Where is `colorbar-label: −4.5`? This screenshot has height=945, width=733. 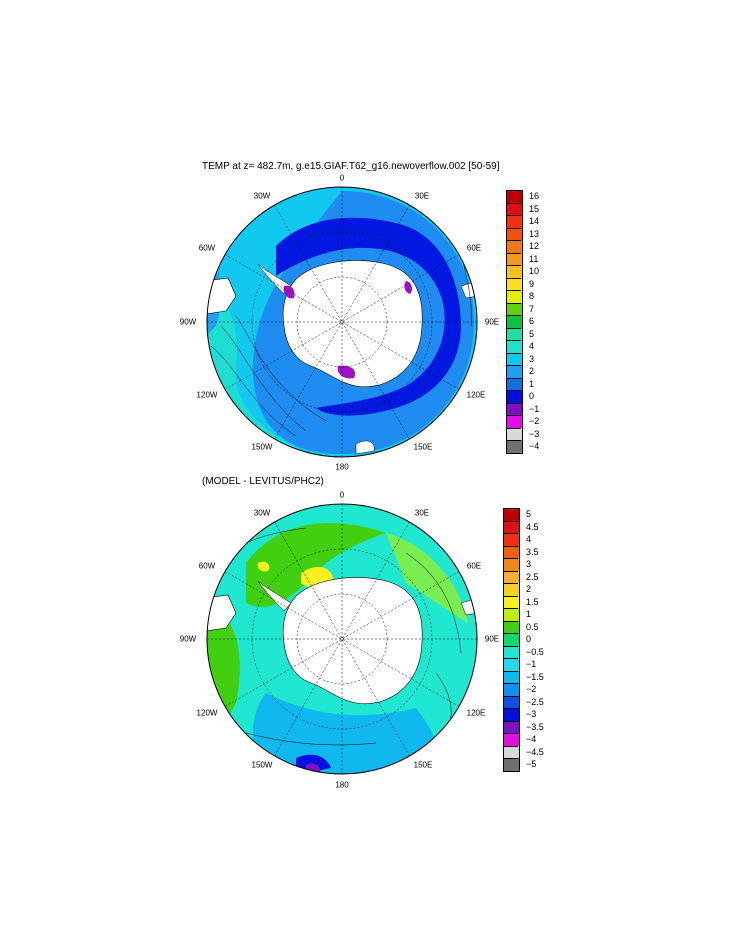 colorbar-label: −4.5 is located at coordinates (535, 751).